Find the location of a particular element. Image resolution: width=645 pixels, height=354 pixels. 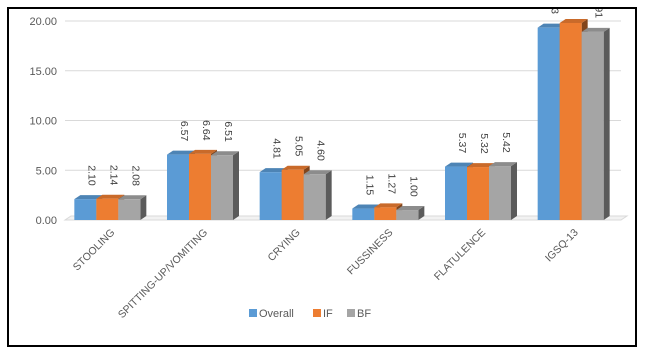

data-label: 1.00 is located at coordinates (413, 186).